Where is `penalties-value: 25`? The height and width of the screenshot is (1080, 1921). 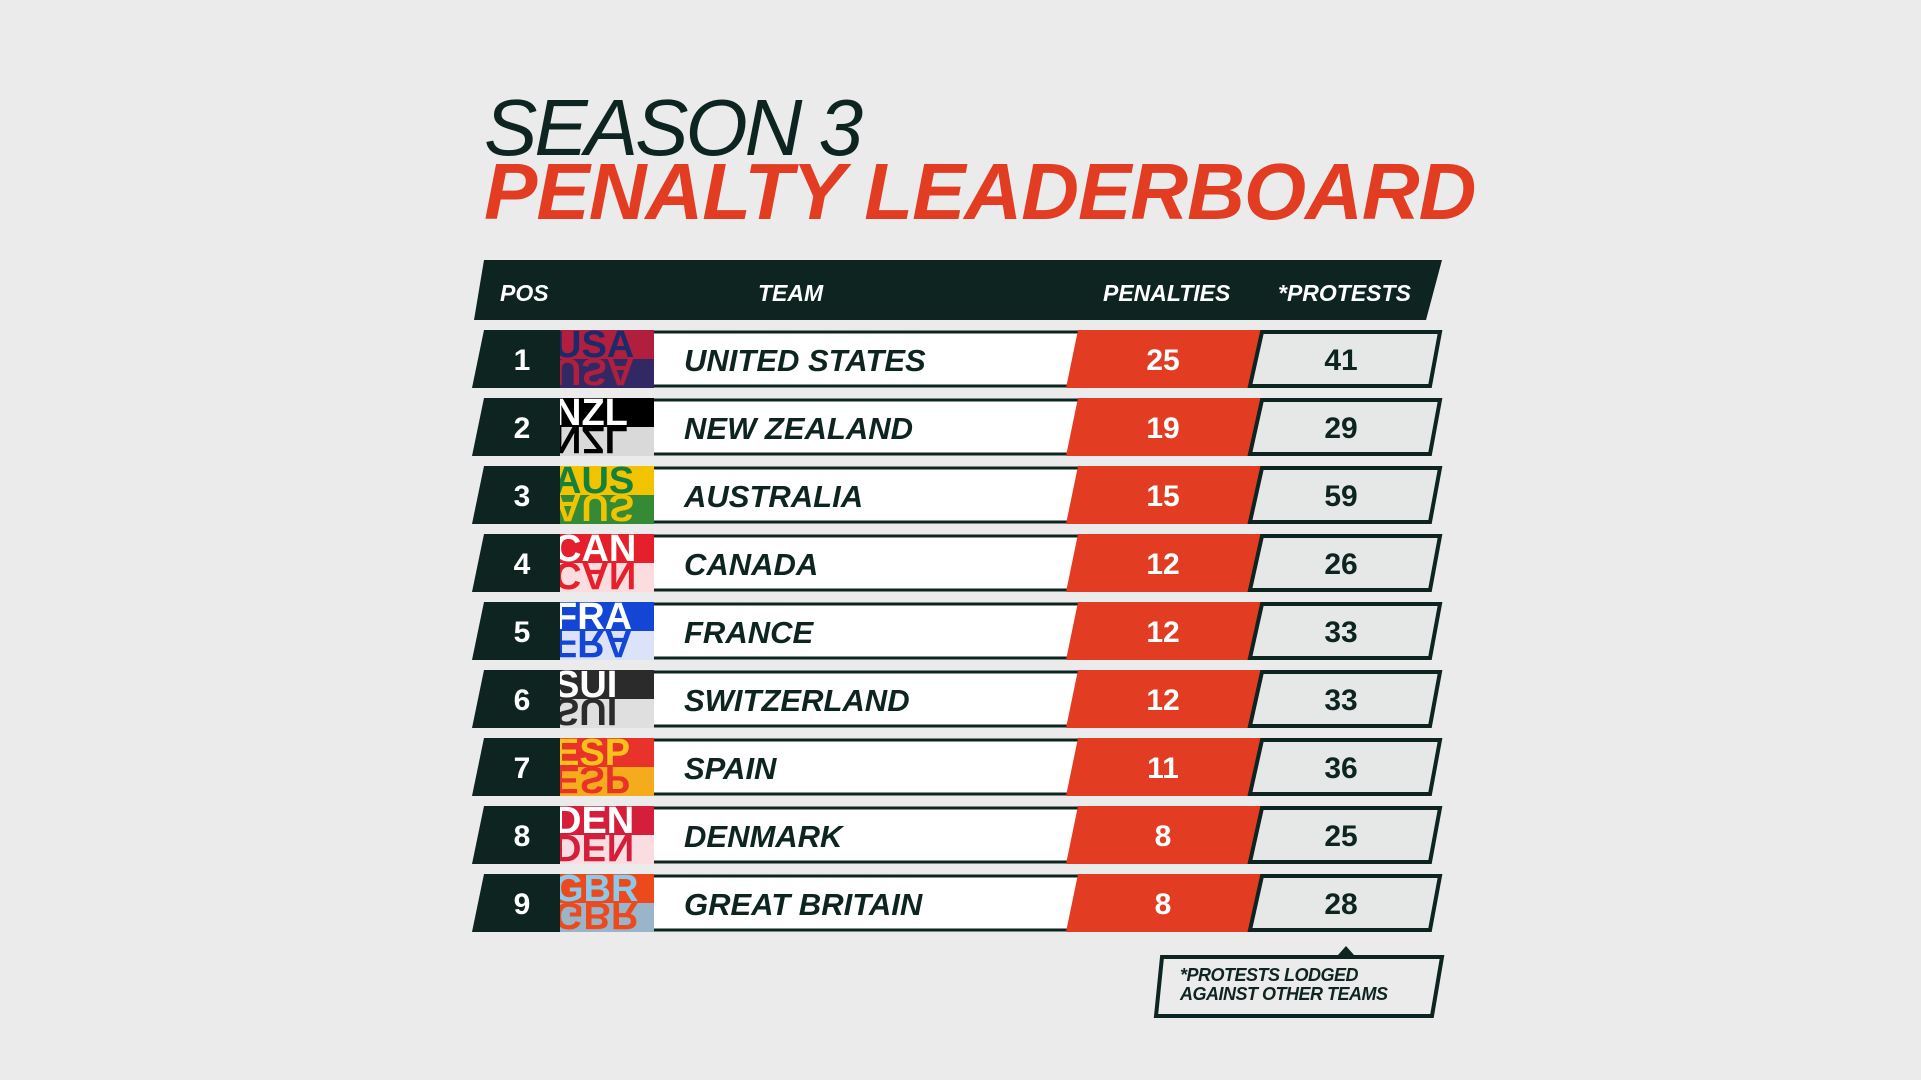
penalties-value: 25 is located at coordinates (1163, 360).